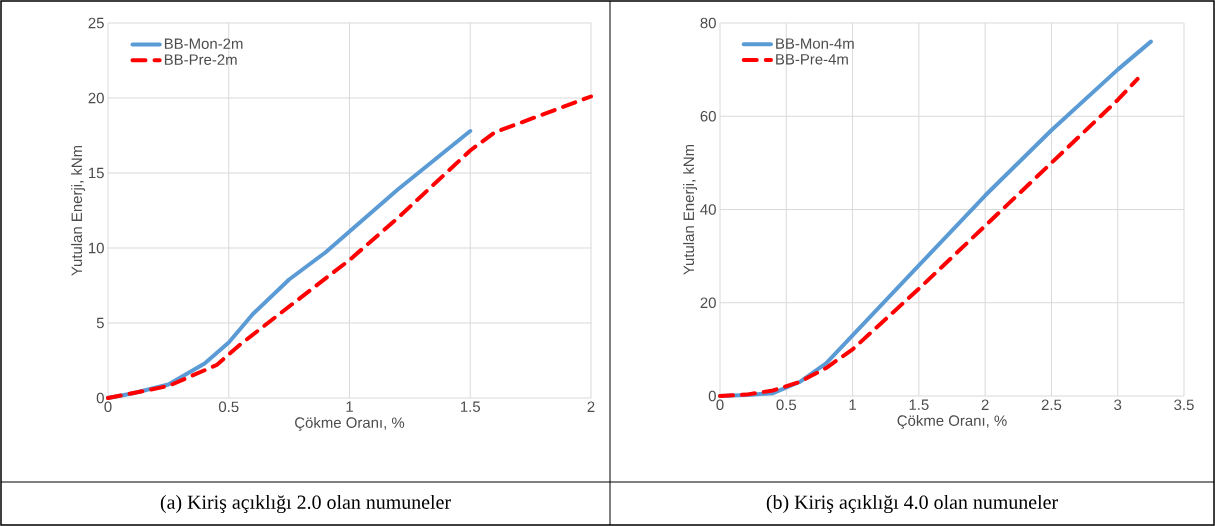 The width and height of the screenshot is (1215, 526). Describe the element at coordinates (708, 116) in the screenshot. I see `y-tick-label: 60` at that location.